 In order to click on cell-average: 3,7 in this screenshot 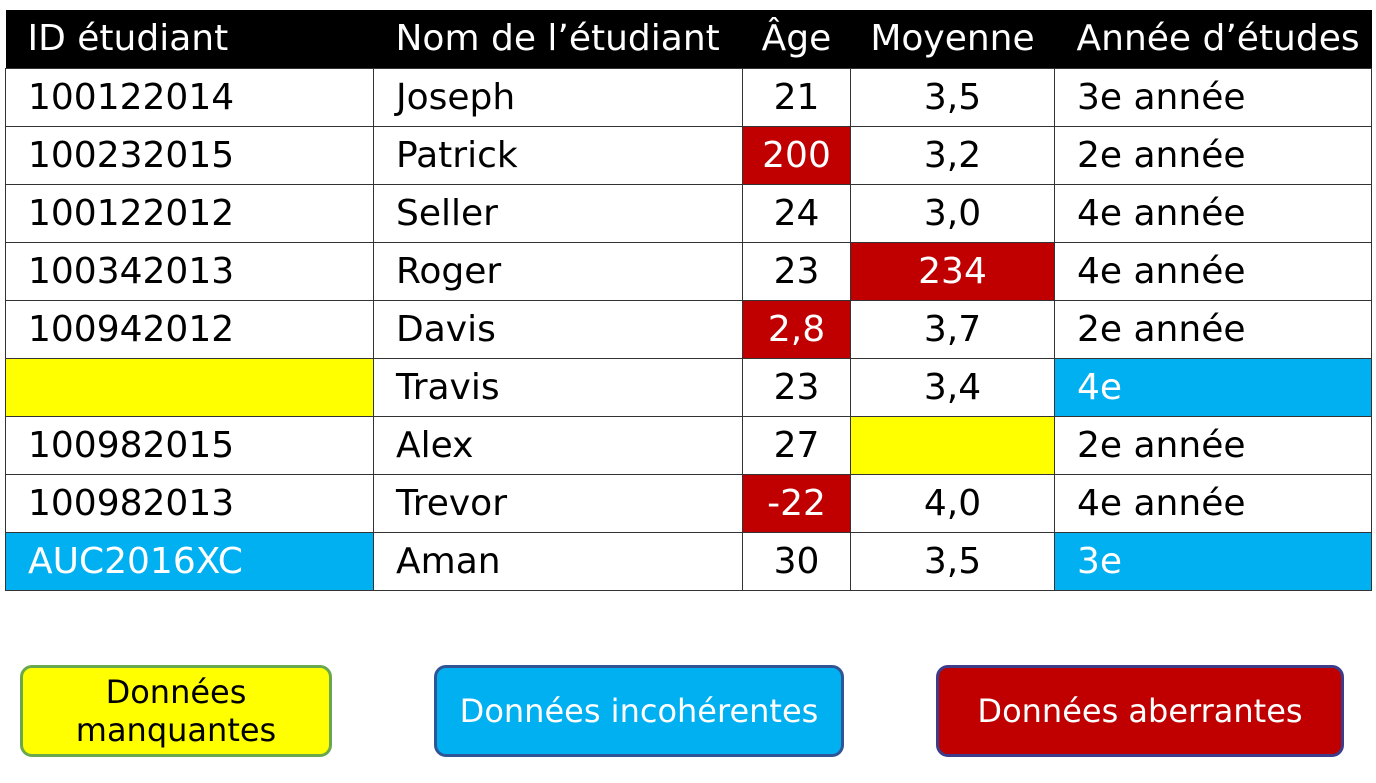, I will do `click(952, 329)`.